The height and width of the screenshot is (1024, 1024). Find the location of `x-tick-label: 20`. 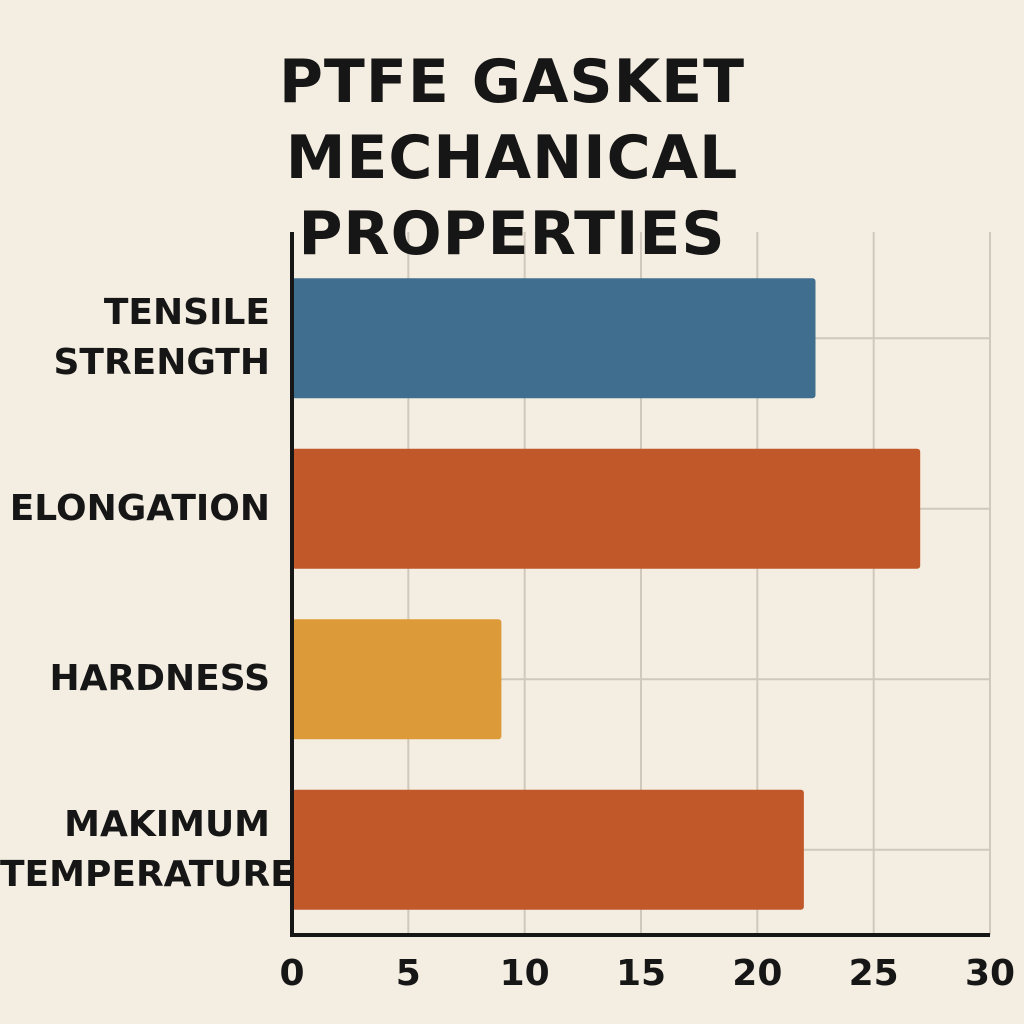

x-tick-label: 20 is located at coordinates (757, 973).